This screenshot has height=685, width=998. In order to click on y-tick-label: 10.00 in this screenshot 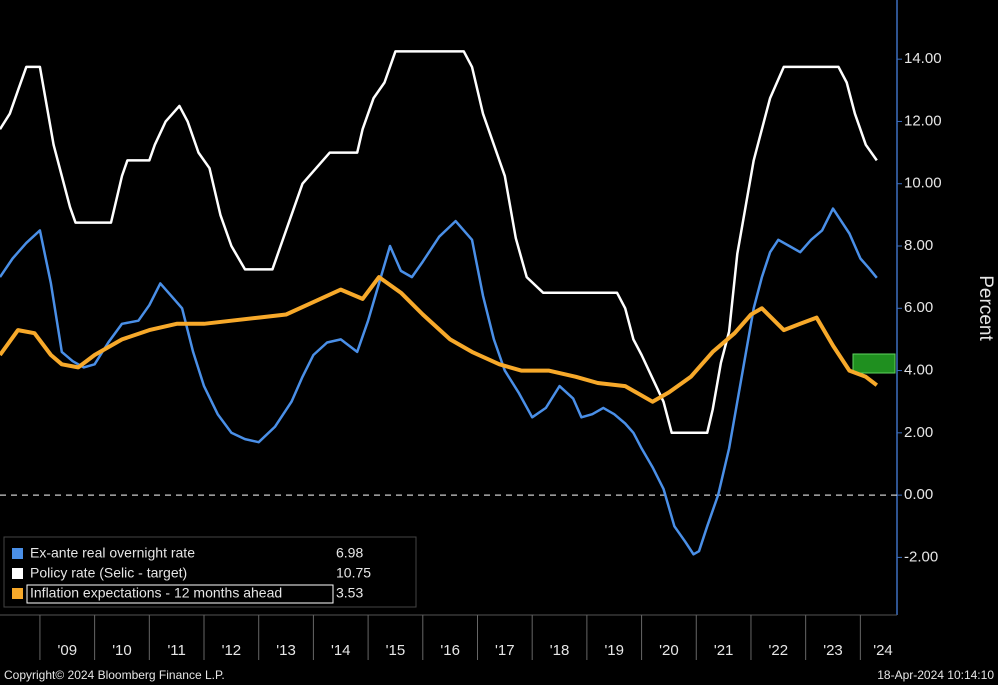, I will do `click(923, 183)`.